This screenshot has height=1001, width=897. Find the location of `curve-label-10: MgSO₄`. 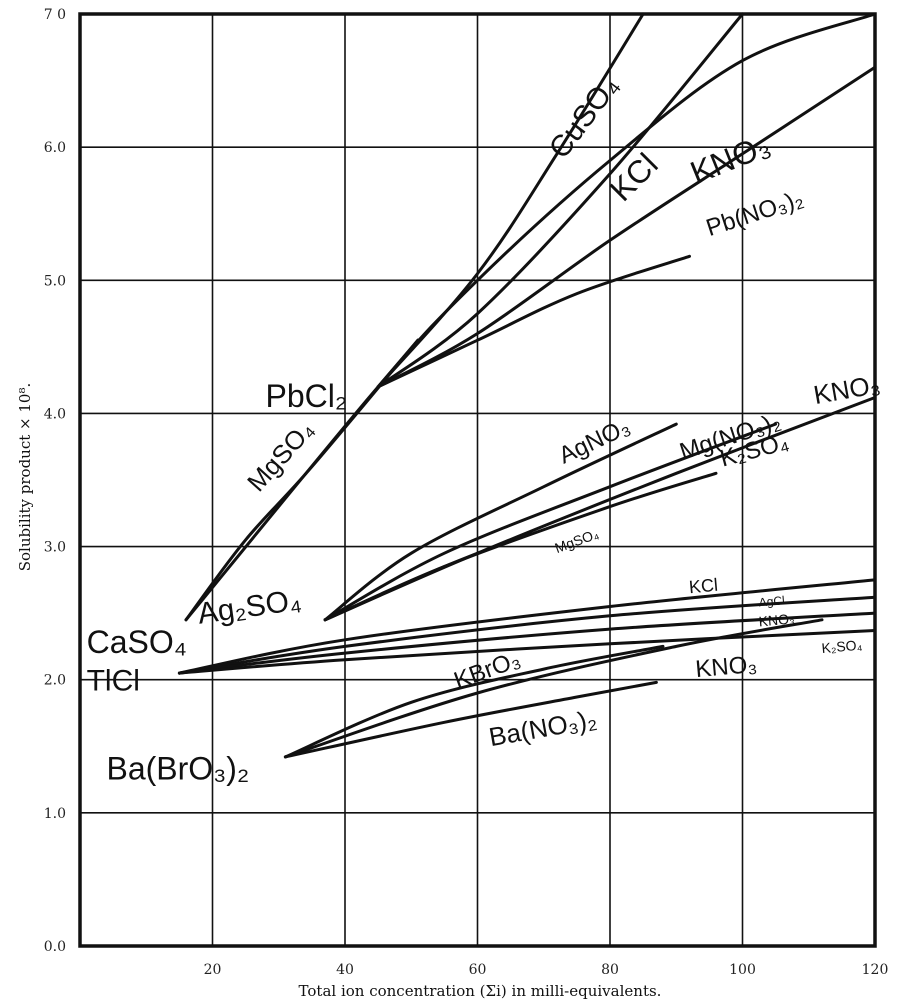

curve-label-10: MgSO₄ is located at coordinates (577, 540).